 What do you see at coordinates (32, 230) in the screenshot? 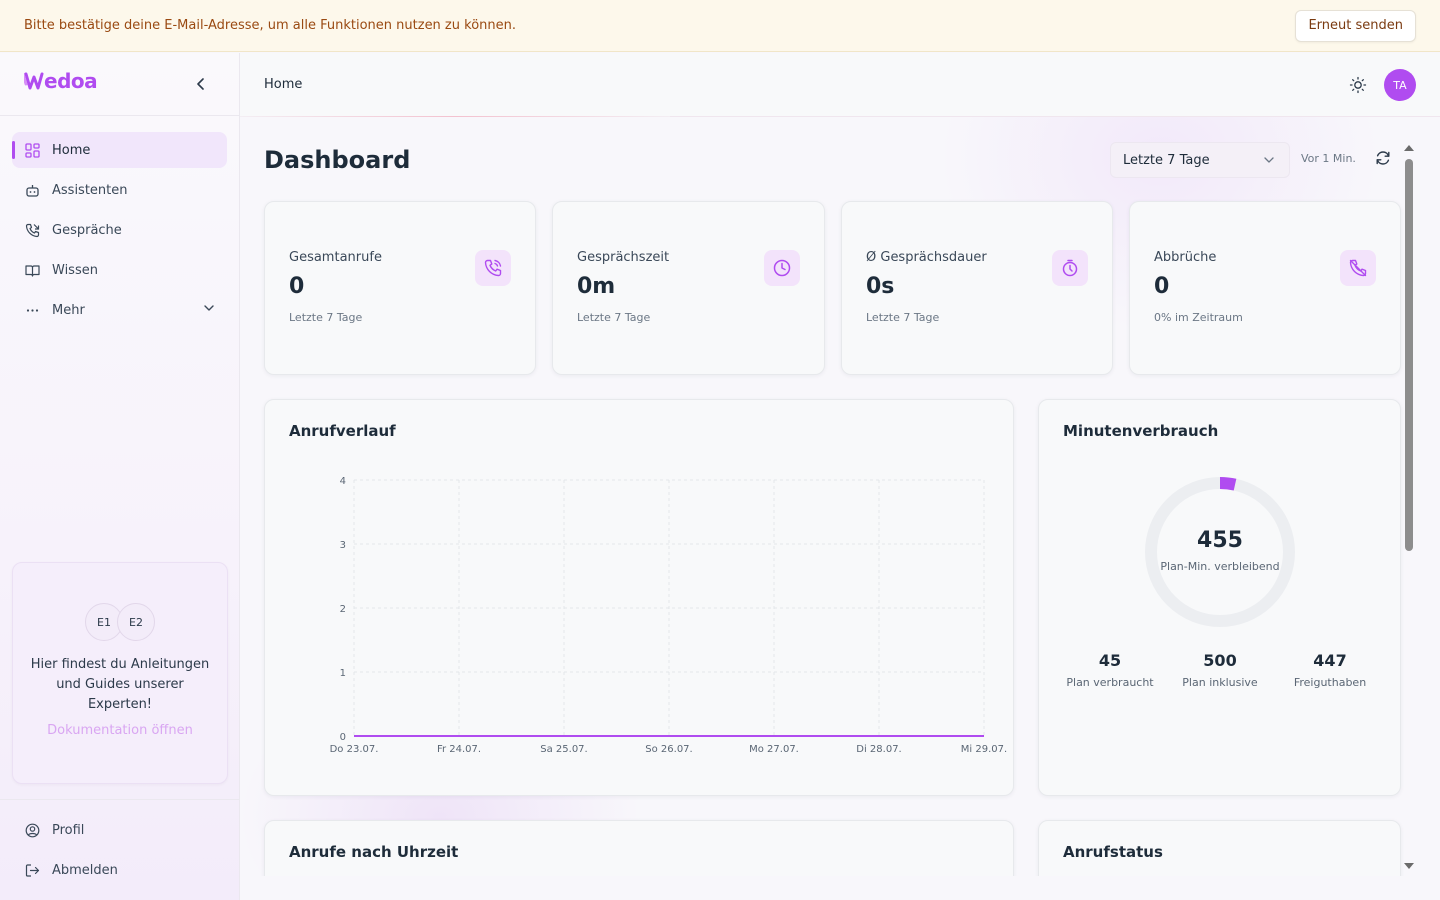
I see `phone-icon` at bounding box center [32, 230].